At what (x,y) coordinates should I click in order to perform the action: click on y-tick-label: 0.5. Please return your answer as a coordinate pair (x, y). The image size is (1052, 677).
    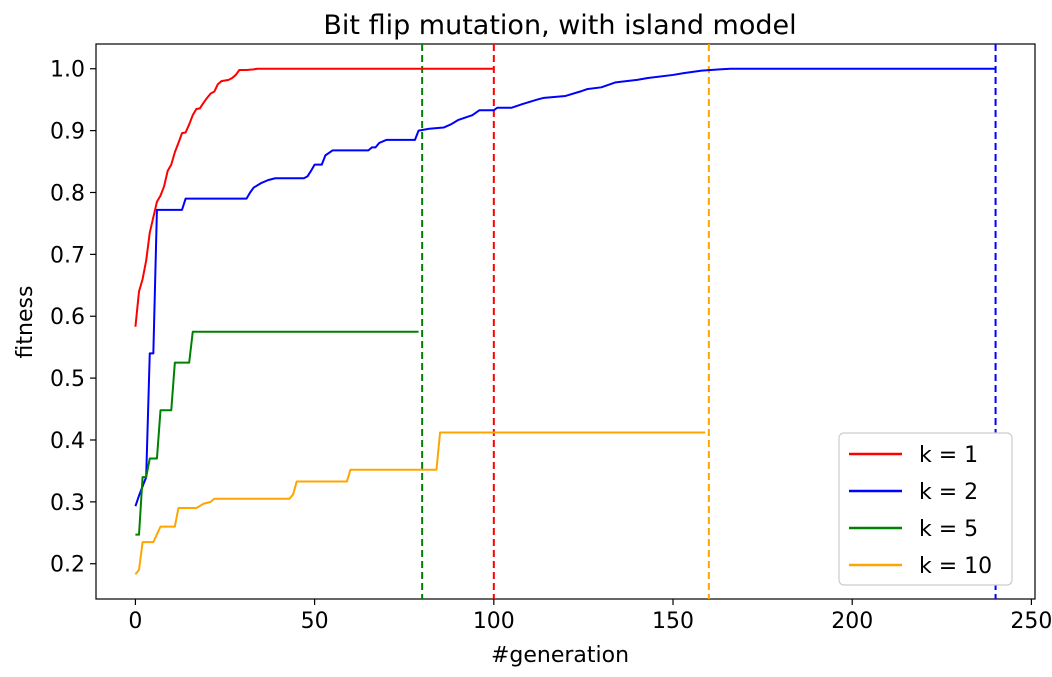
    Looking at the image, I should click on (67, 379).